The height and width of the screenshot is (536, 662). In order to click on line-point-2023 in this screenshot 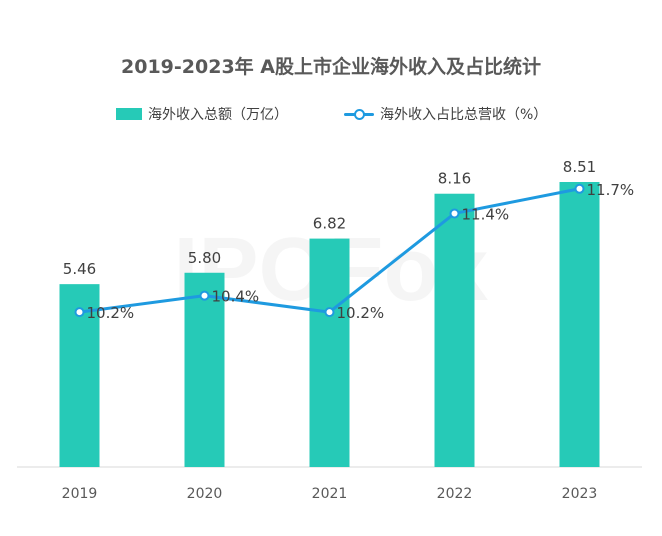, I will do `click(579, 188)`.